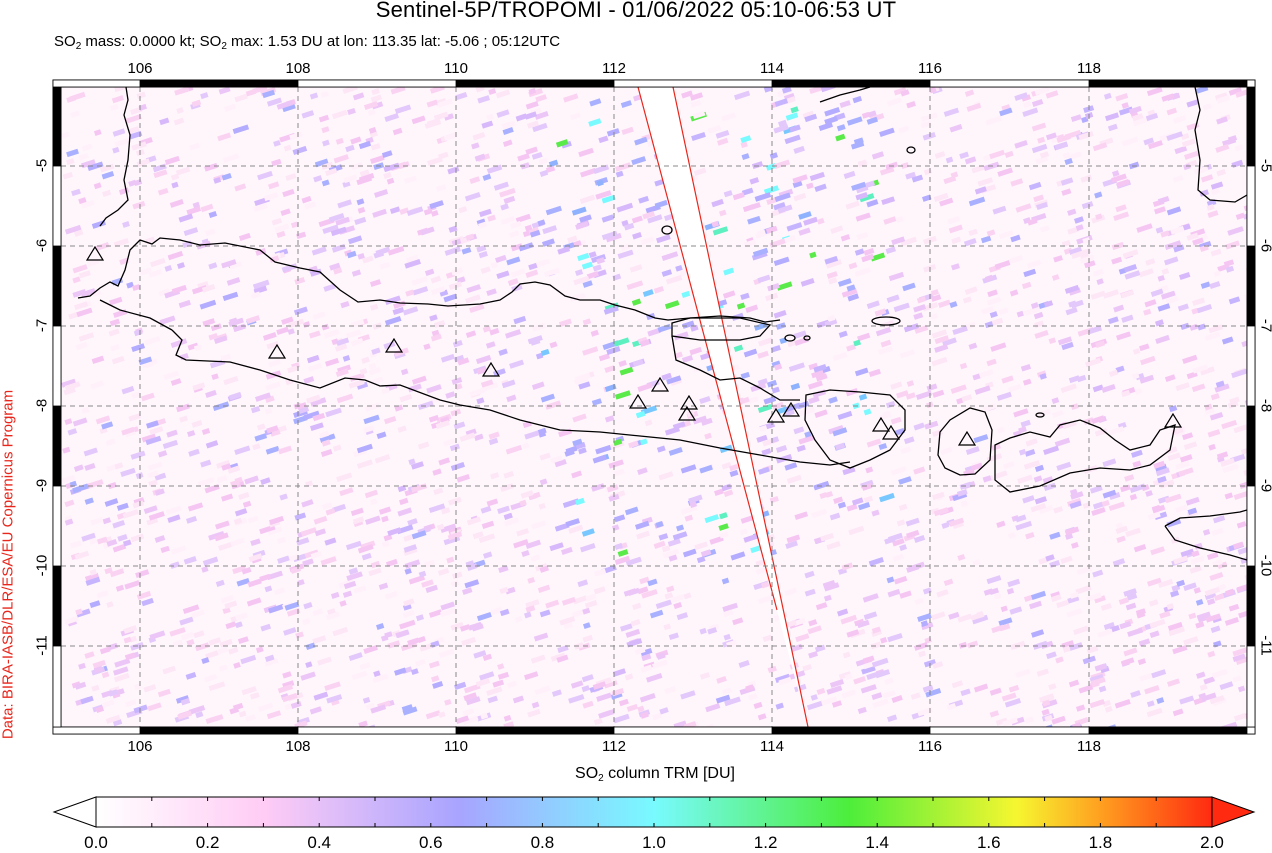 The width and height of the screenshot is (1272, 853). I want to click on lon-tick-top: 108, so click(298, 68).